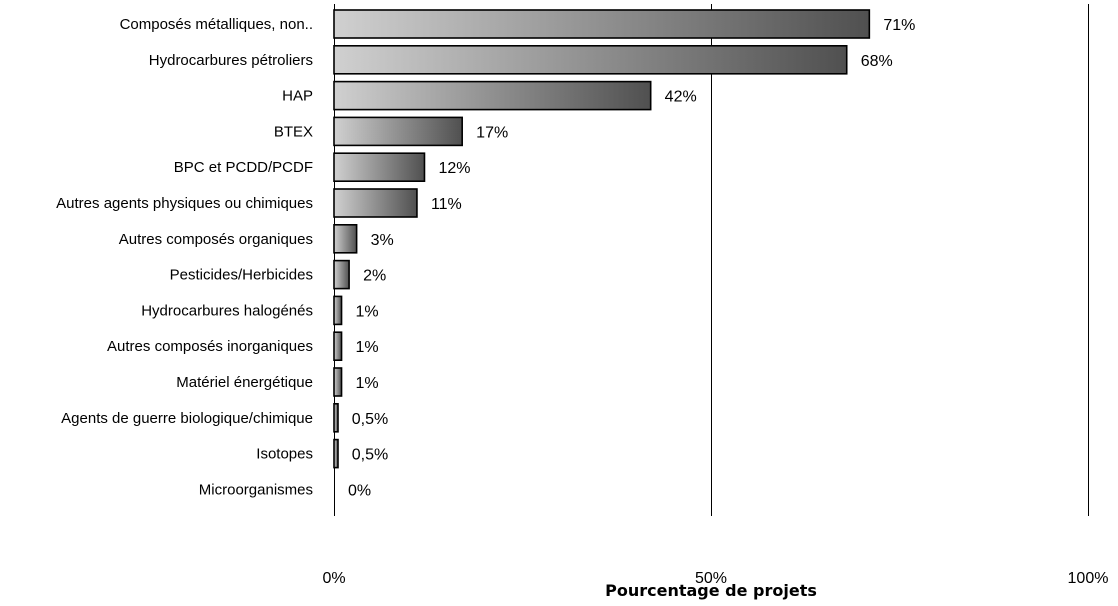 This screenshot has width=1118, height=606. Describe the element at coordinates (333, 578) in the screenshot. I see `x-tick-label: 0%` at that location.